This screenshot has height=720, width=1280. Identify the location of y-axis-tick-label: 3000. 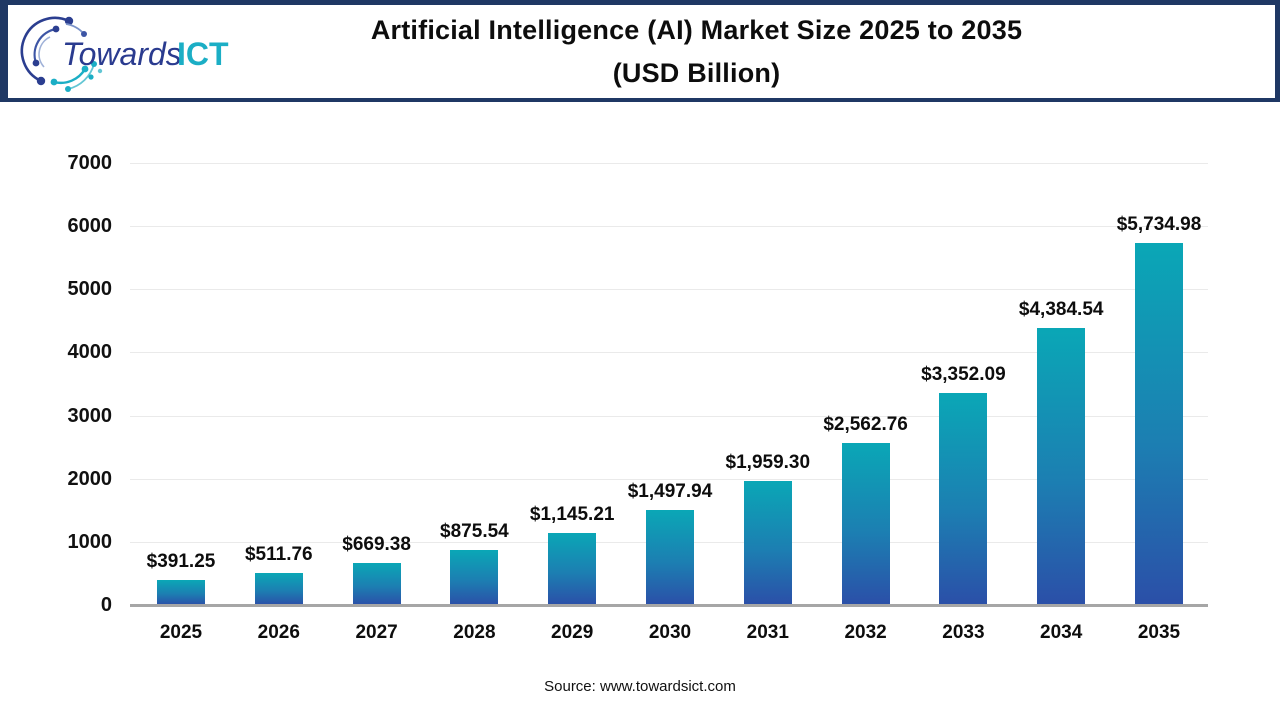
(90, 415).